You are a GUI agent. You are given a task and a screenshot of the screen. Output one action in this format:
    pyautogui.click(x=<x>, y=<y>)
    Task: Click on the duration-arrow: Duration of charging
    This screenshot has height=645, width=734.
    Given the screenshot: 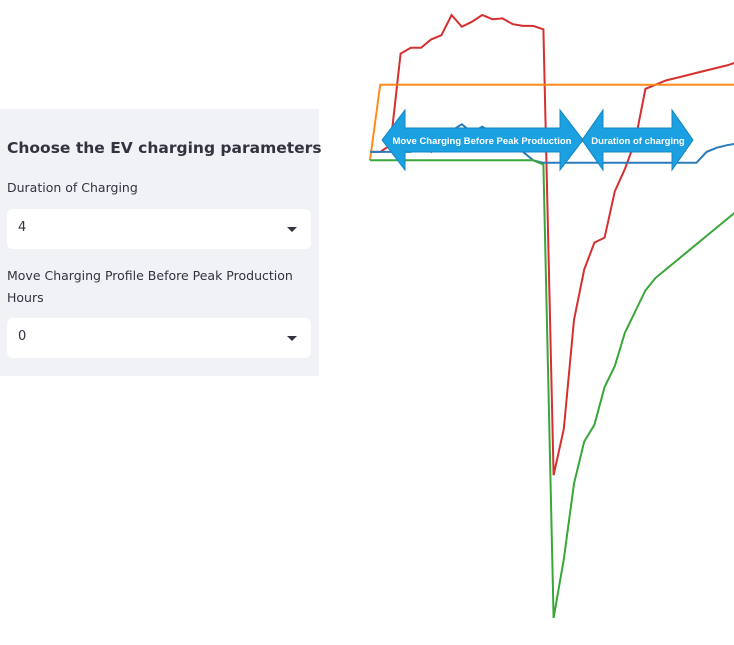 What is the action you would take?
    pyautogui.click(x=637, y=140)
    